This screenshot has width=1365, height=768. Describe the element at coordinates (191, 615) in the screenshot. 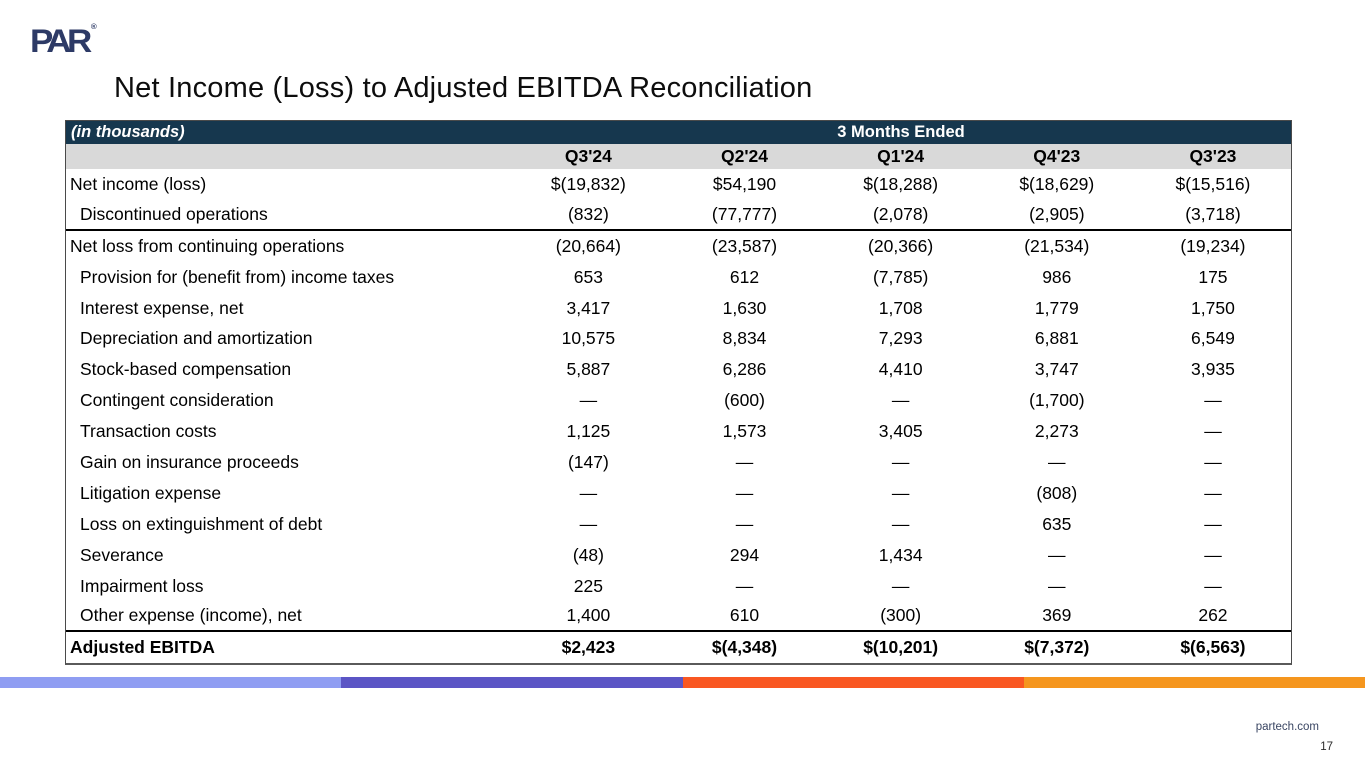

I see `row-label: Other expense (income), net` at that location.